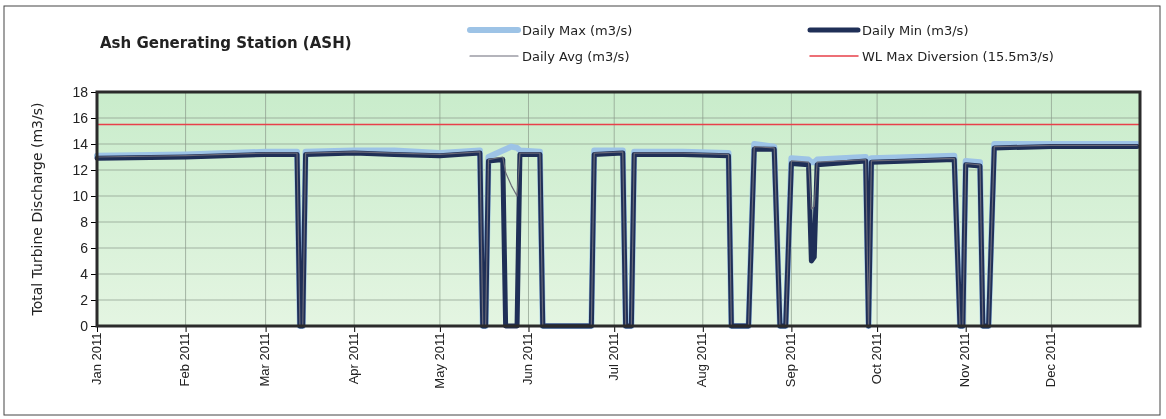 The height and width of the screenshot is (419, 1166). I want to click on y-tick-label: 2, so click(84, 299).